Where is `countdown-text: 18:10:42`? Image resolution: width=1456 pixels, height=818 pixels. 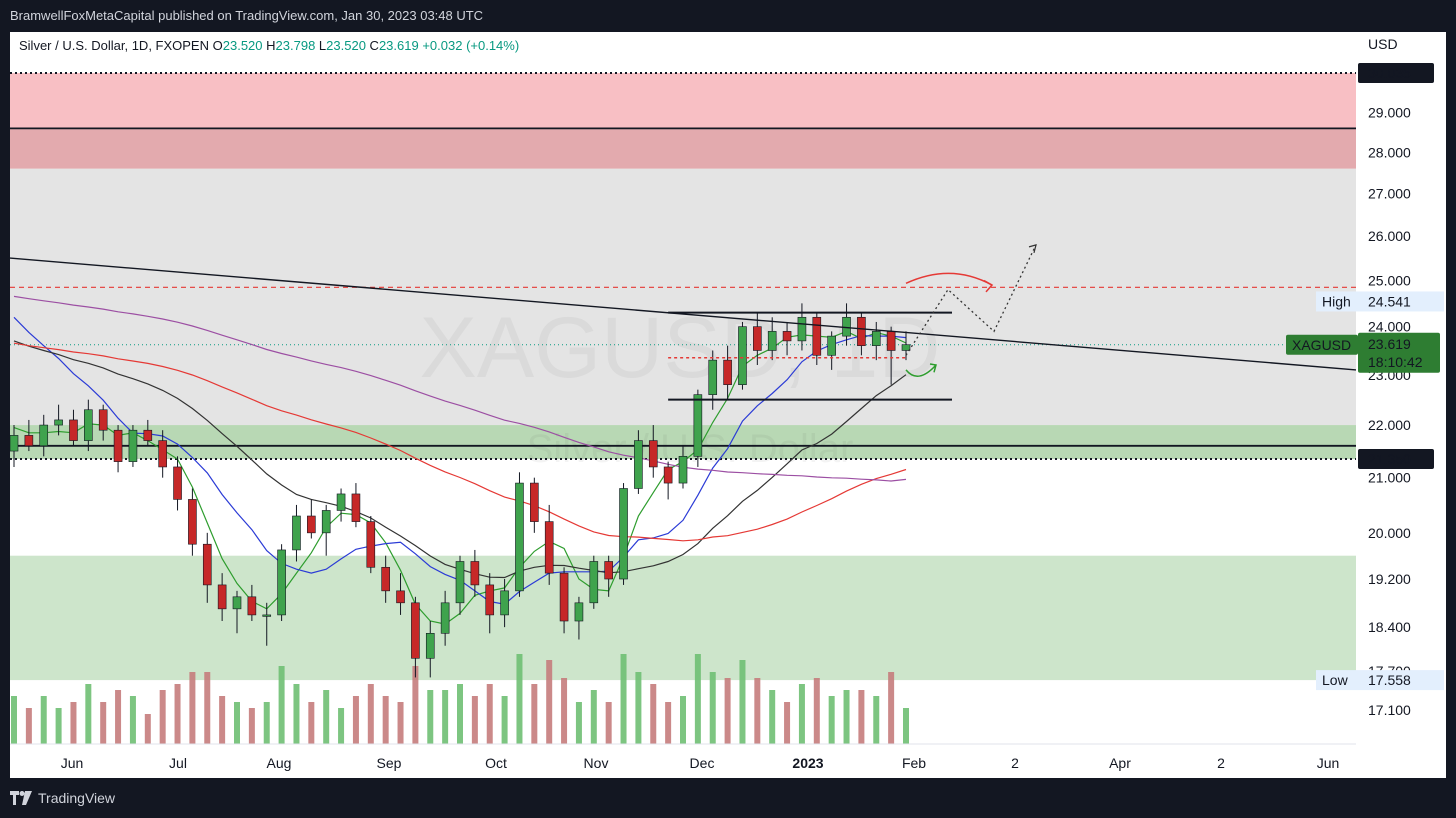 countdown-text: 18:10:42 is located at coordinates (1395, 362).